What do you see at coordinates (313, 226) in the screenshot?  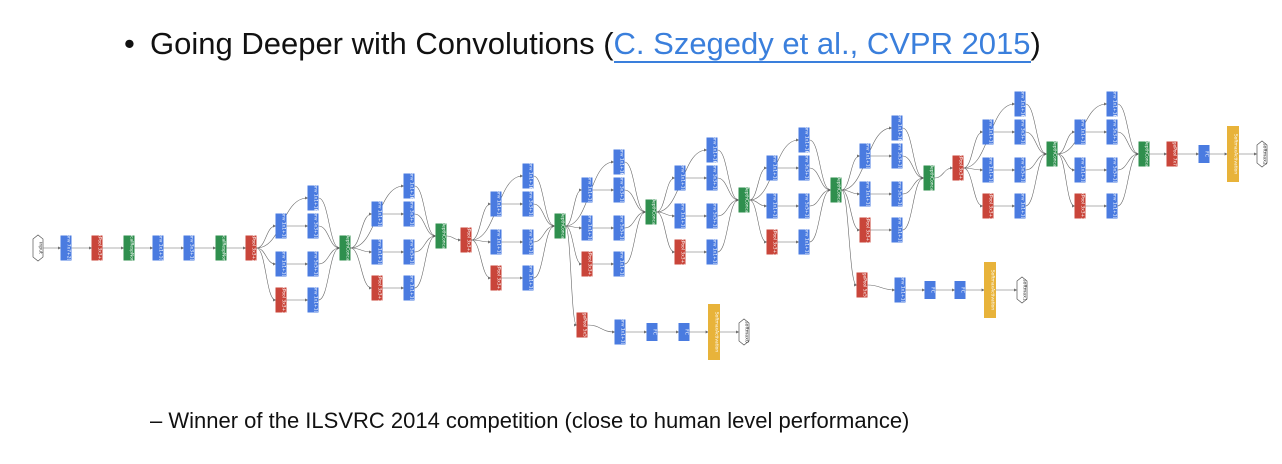 I see `node-m1b2: Conv 3x3+1(S)` at bounding box center [313, 226].